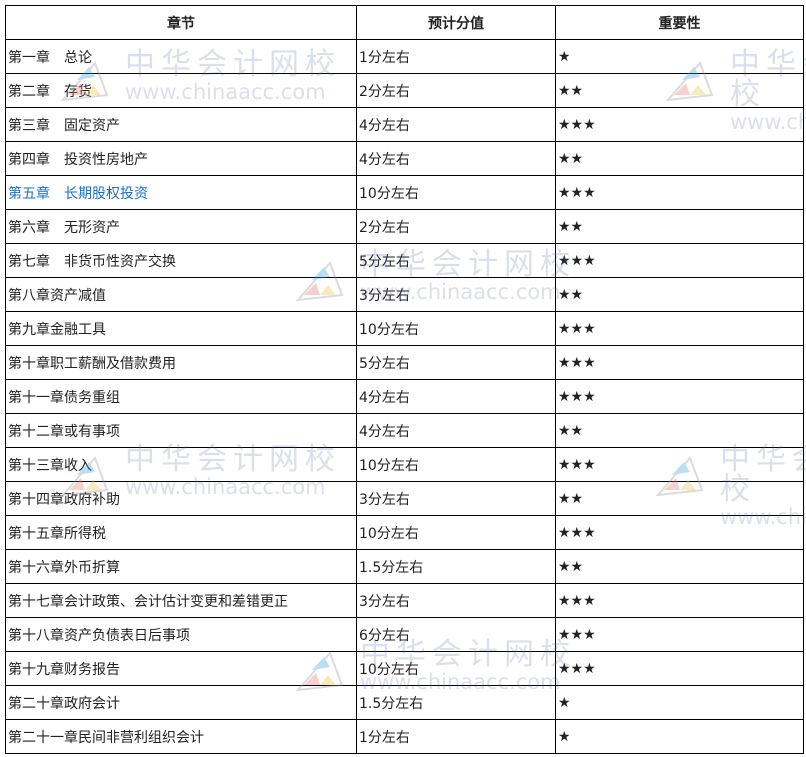 The height and width of the screenshot is (757, 806). What do you see at coordinates (679, 22) in the screenshot?
I see `header-importance: 重要性` at bounding box center [679, 22].